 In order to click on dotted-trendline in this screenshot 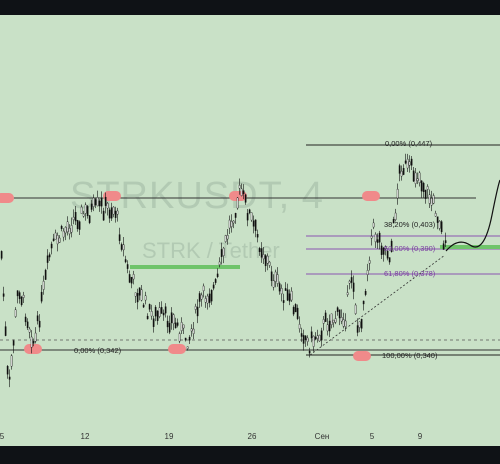, I will do `click(377, 305)`.